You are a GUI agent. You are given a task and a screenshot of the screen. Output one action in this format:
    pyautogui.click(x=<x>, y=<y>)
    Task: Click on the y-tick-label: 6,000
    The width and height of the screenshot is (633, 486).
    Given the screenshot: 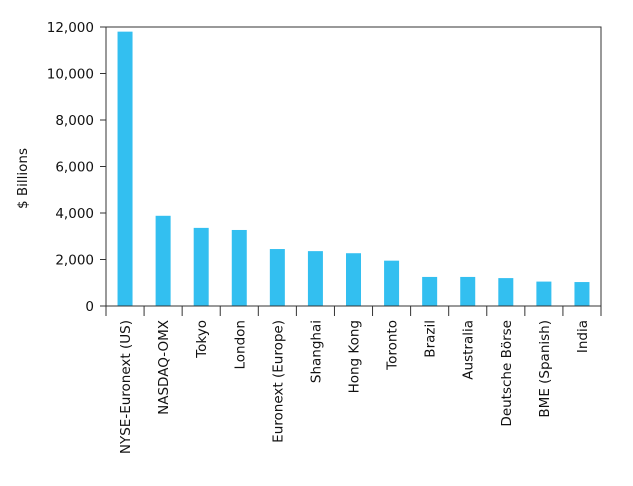 What is the action you would take?
    pyautogui.click(x=74, y=168)
    